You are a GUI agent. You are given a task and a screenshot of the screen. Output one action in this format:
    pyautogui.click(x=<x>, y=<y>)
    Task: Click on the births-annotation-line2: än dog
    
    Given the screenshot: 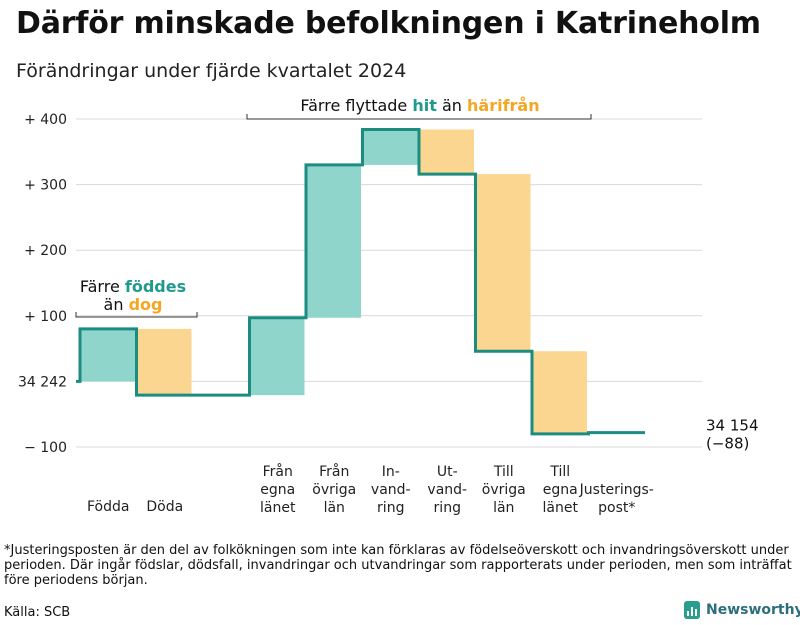 What is the action you would take?
    pyautogui.click(x=133, y=304)
    